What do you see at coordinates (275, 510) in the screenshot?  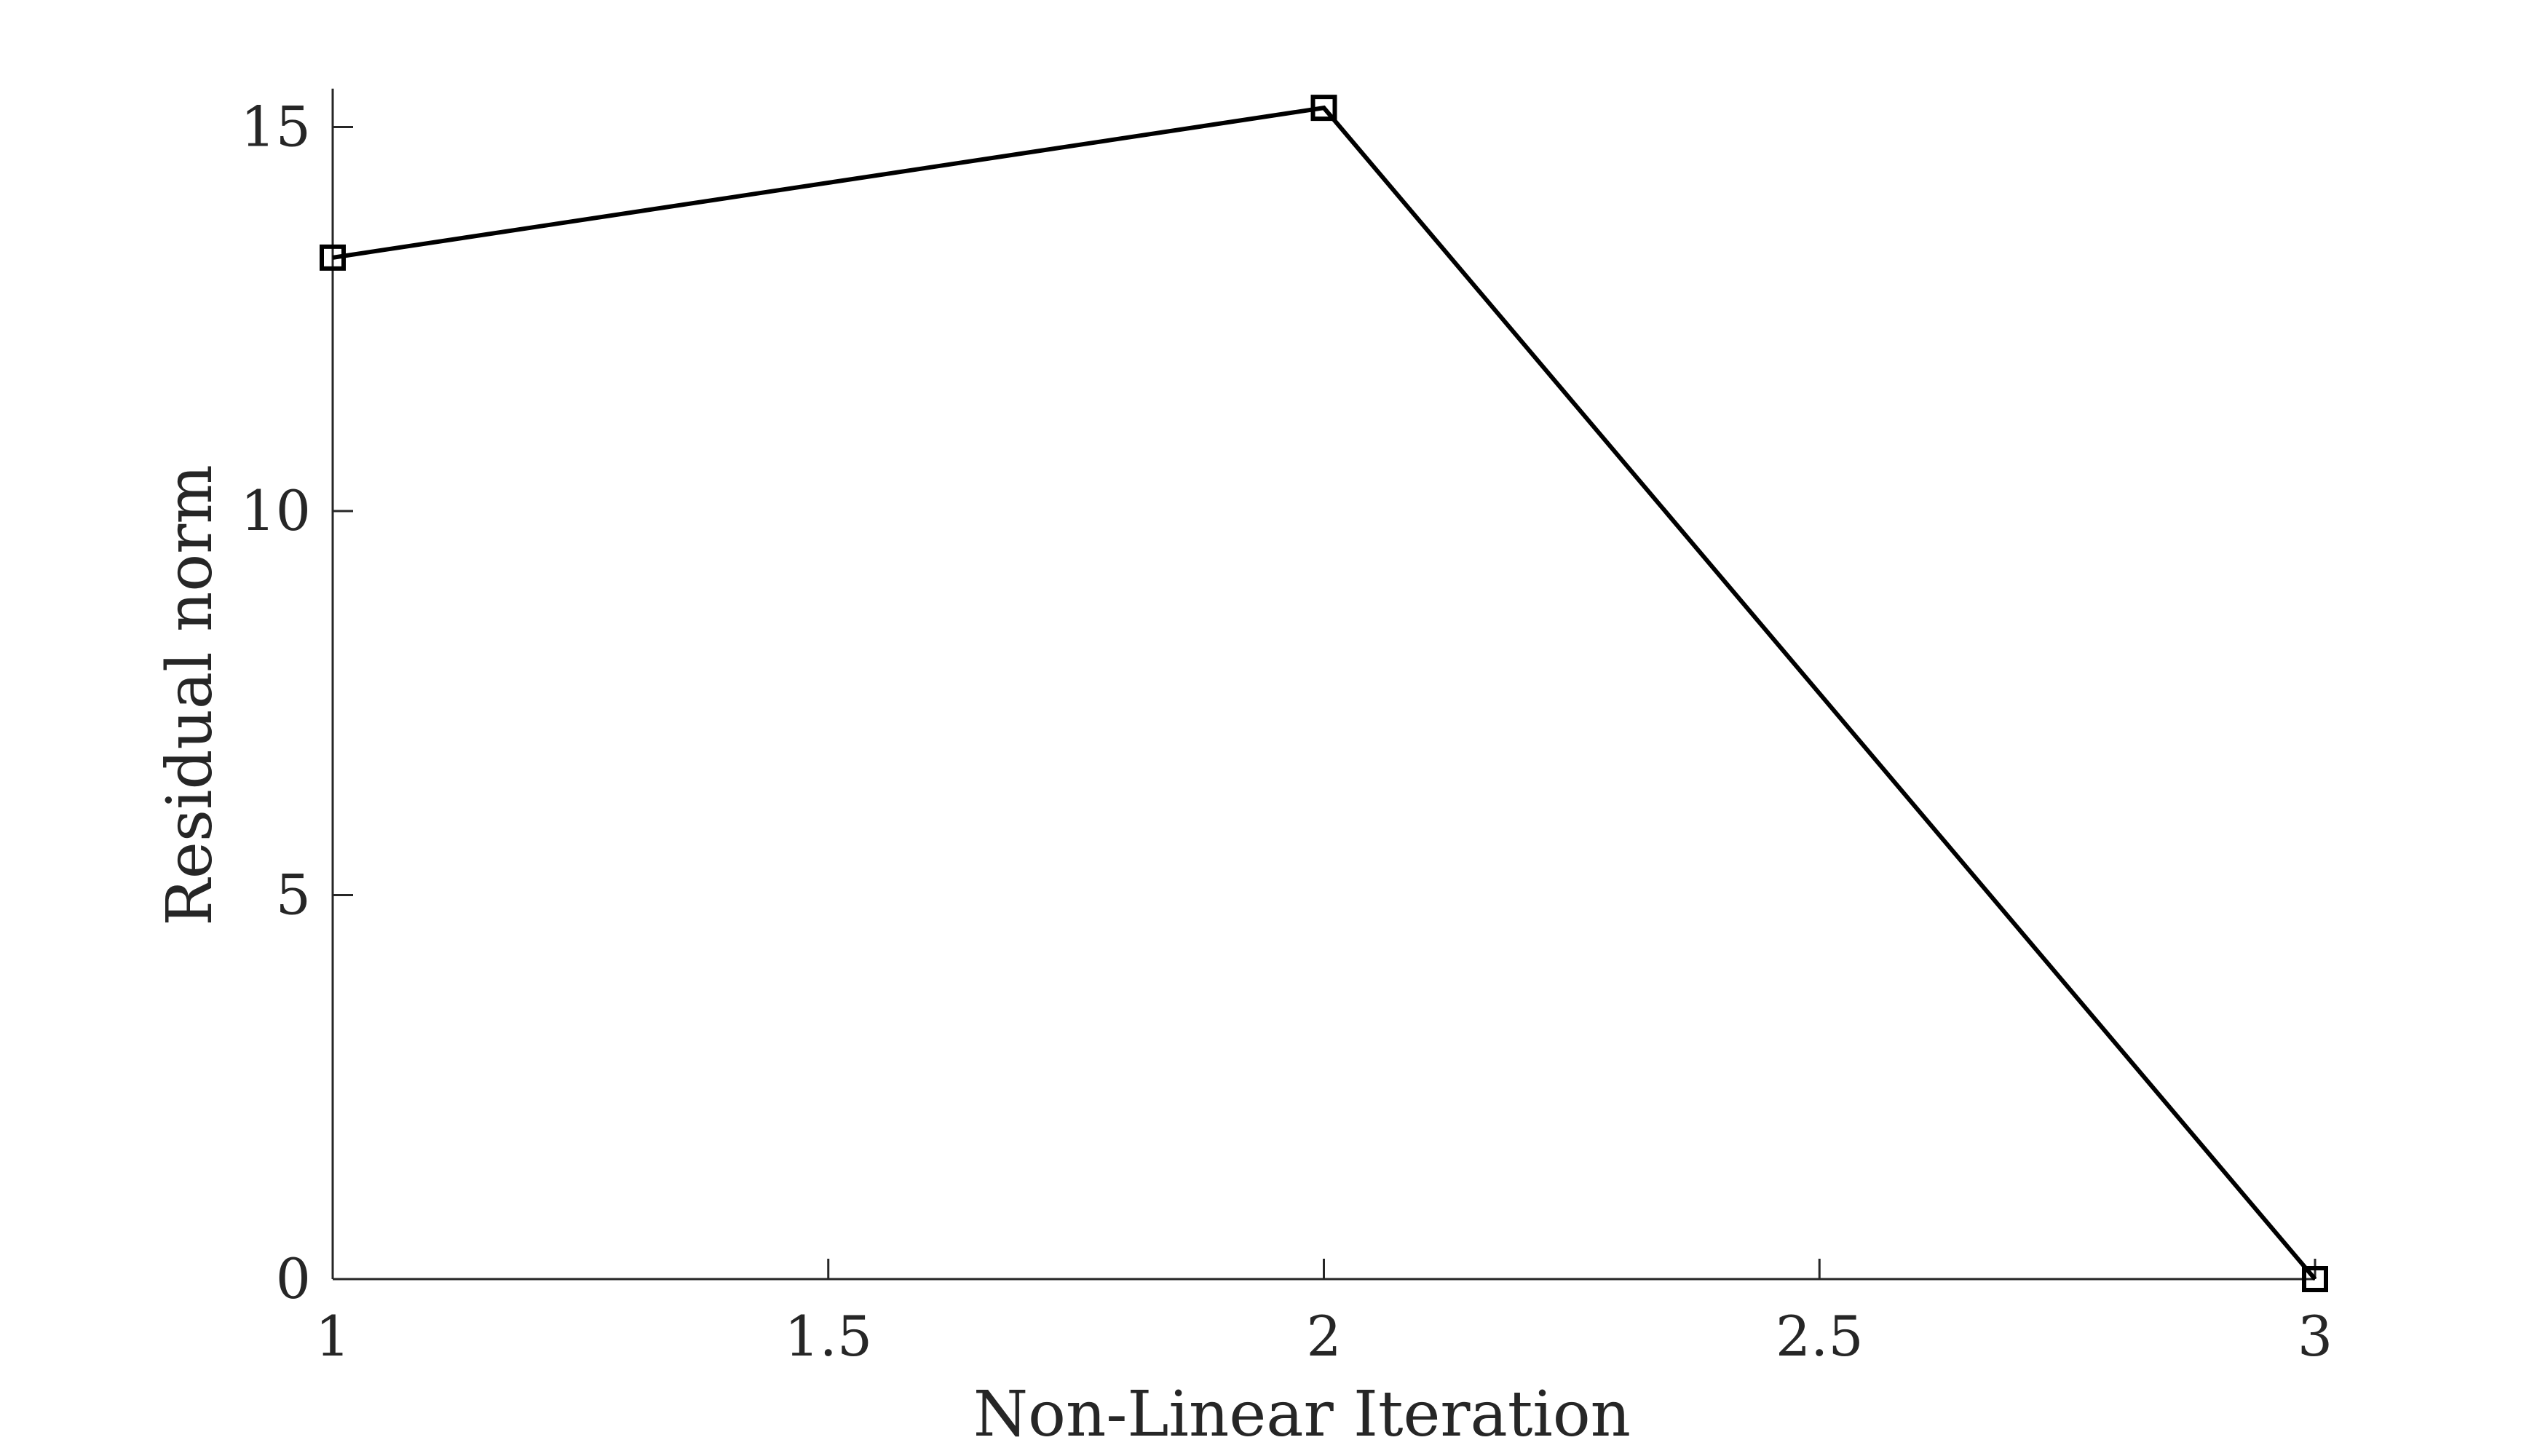 I see `y-tick-label: 10` at bounding box center [275, 510].